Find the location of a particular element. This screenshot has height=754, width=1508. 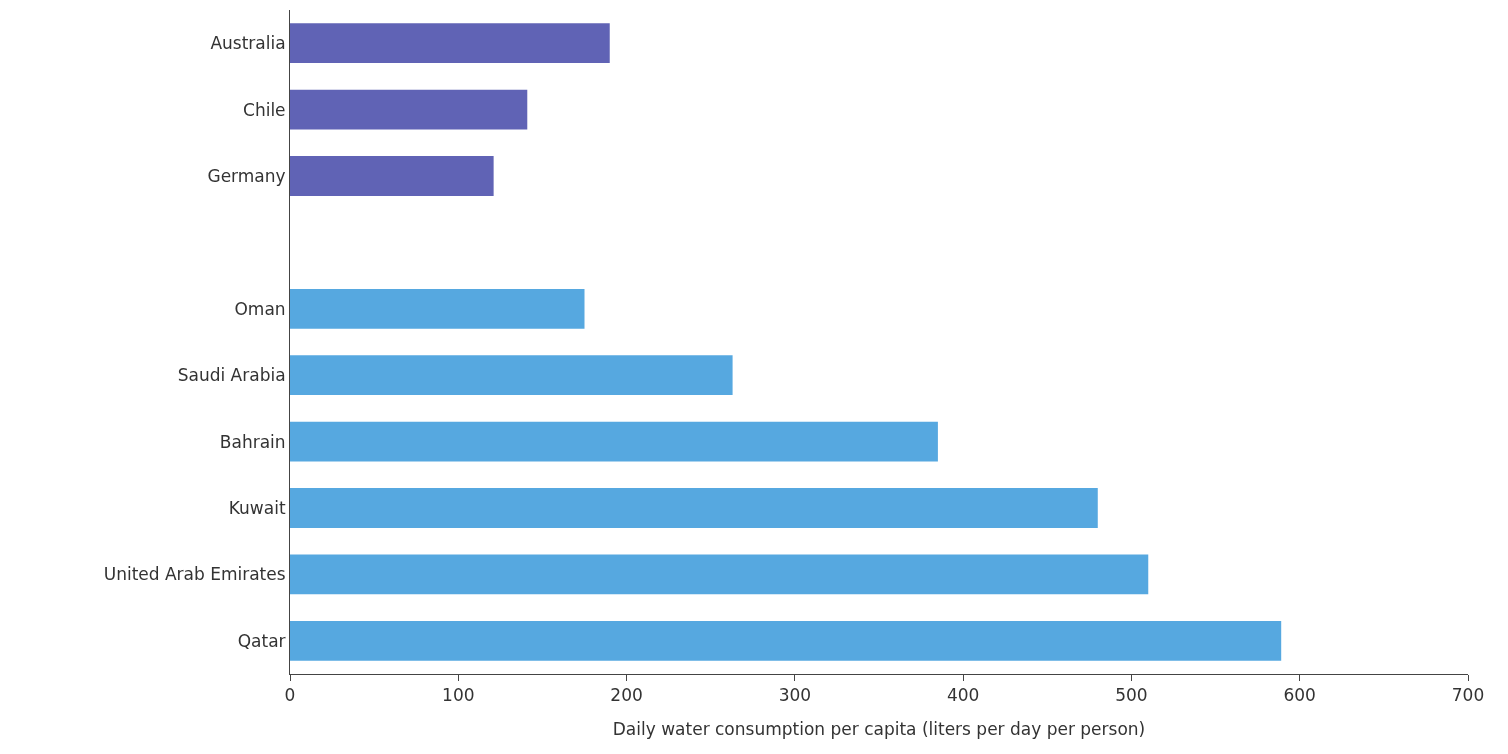

y-tick-label: Oman is located at coordinates (260, 308).